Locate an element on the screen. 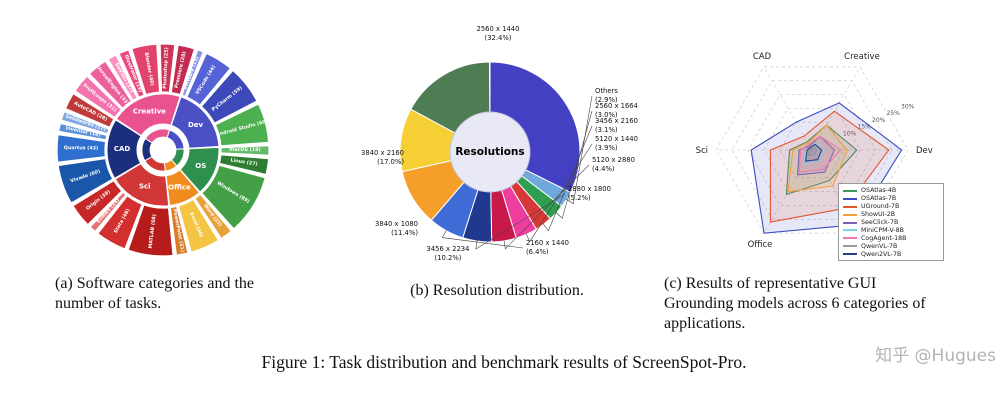 The width and height of the screenshot is (1008, 404). svg-text:5120 x 1440(3.9%): 5120 x 1440 (3.9%) is located at coordinates (616, 143).